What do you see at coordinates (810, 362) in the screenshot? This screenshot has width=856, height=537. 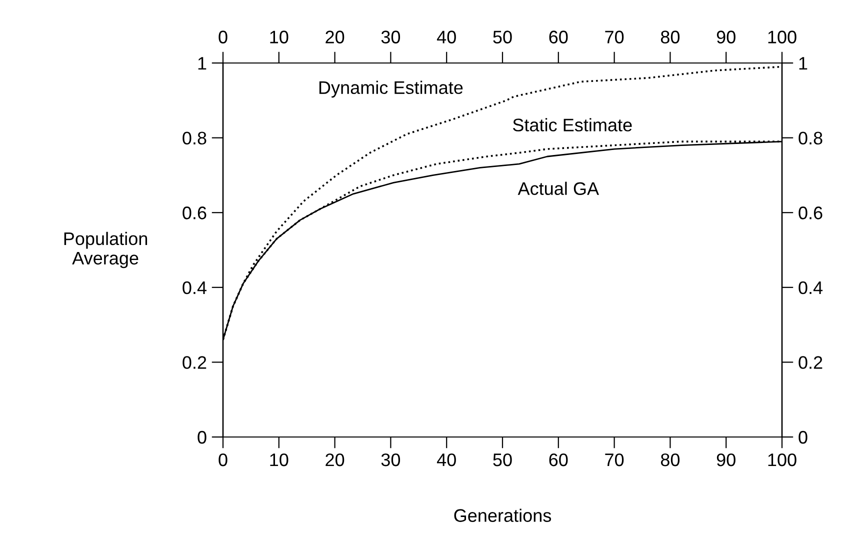 I see `y2-tick-label: 0.2` at bounding box center [810, 362].